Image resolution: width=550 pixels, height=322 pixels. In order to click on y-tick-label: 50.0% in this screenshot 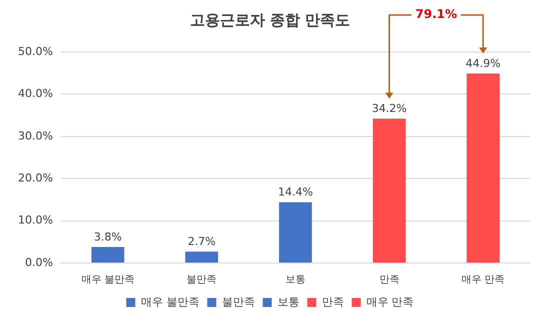, I will do `click(35, 51)`.